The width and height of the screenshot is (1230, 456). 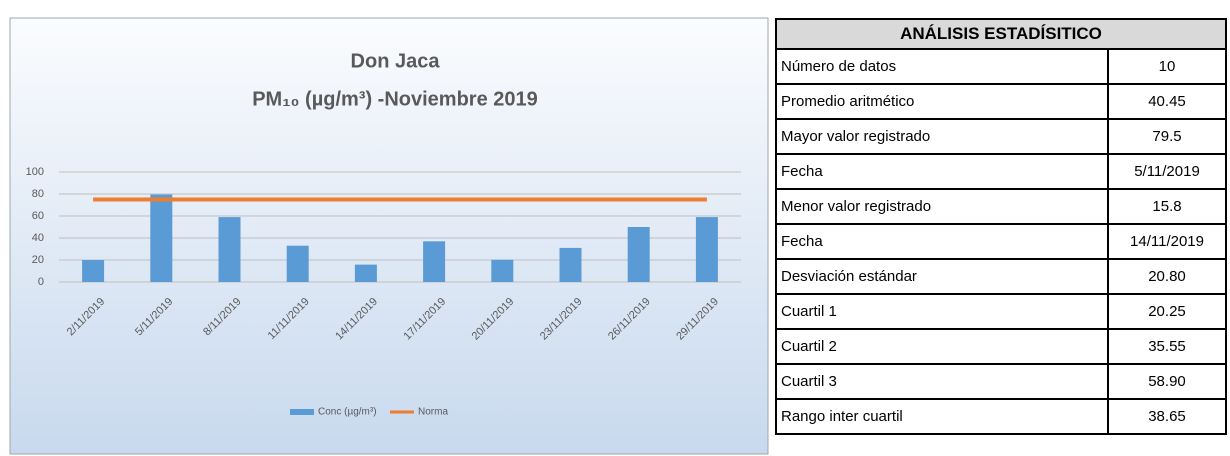 What do you see at coordinates (38, 238) in the screenshot?
I see `y-tick-label: 40` at bounding box center [38, 238].